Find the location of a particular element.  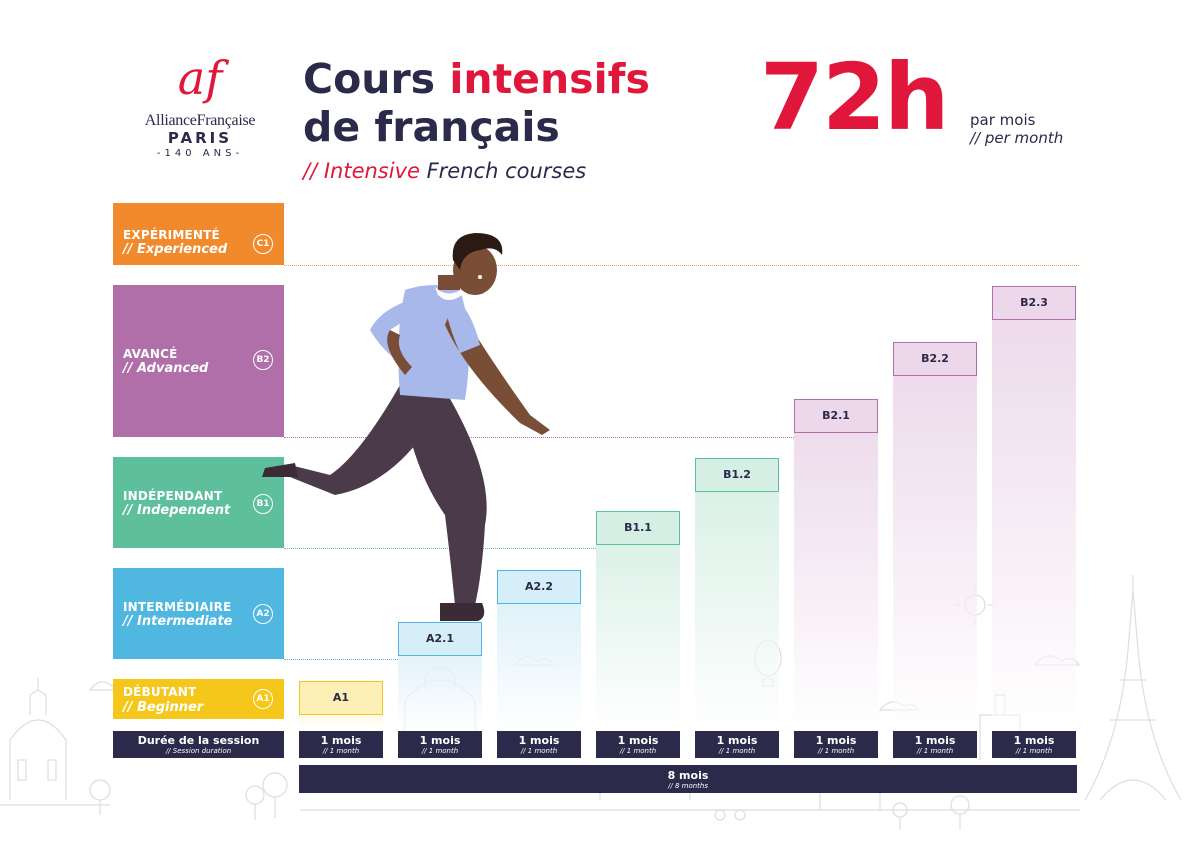

hours-unit: par mois // per month is located at coordinates (1016, 129).